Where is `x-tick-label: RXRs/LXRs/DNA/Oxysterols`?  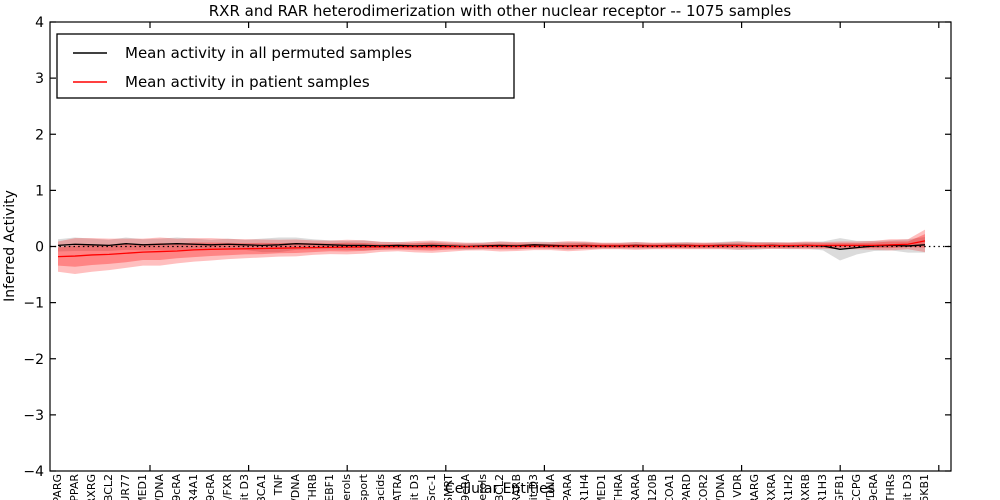
x-tick-label: RXRs/LXRs/DNA/Oxysterols is located at coordinates (346, 487).